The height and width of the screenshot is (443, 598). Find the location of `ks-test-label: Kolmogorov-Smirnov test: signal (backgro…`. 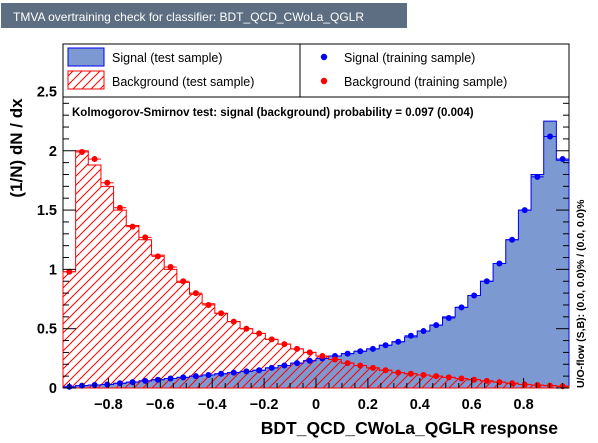

ks-test-label: Kolmogorov-Smirnov test: signal (backgro… is located at coordinates (273, 113).